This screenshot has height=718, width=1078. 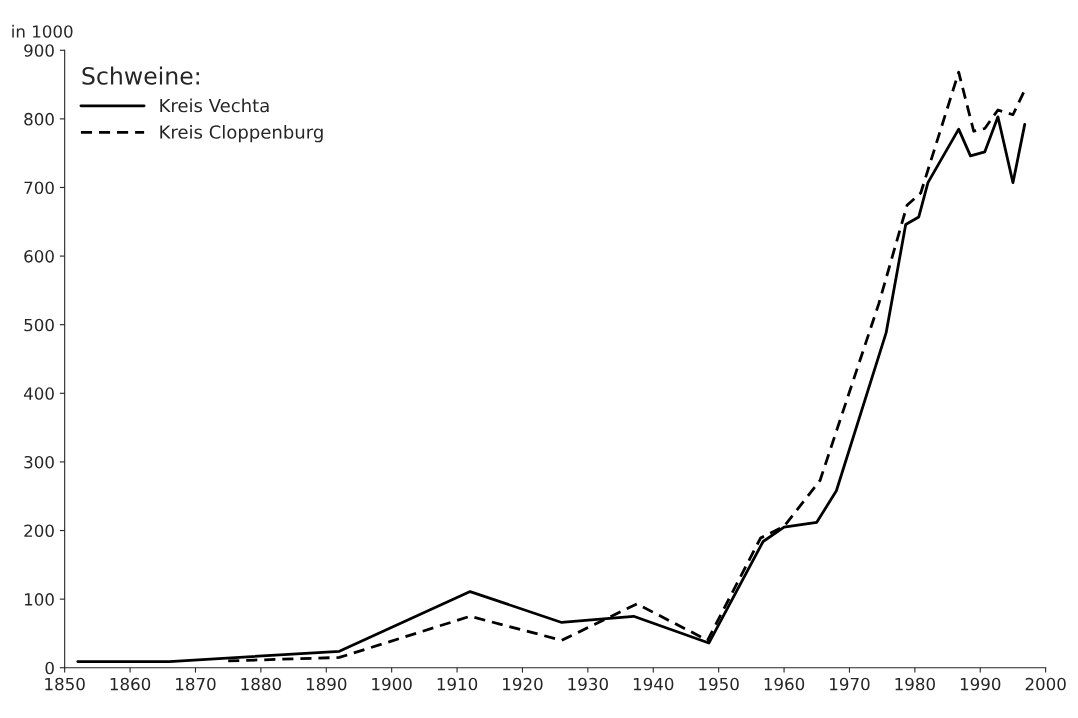 What do you see at coordinates (457, 684) in the screenshot?
I see `x-tick-label: 1910` at bounding box center [457, 684].